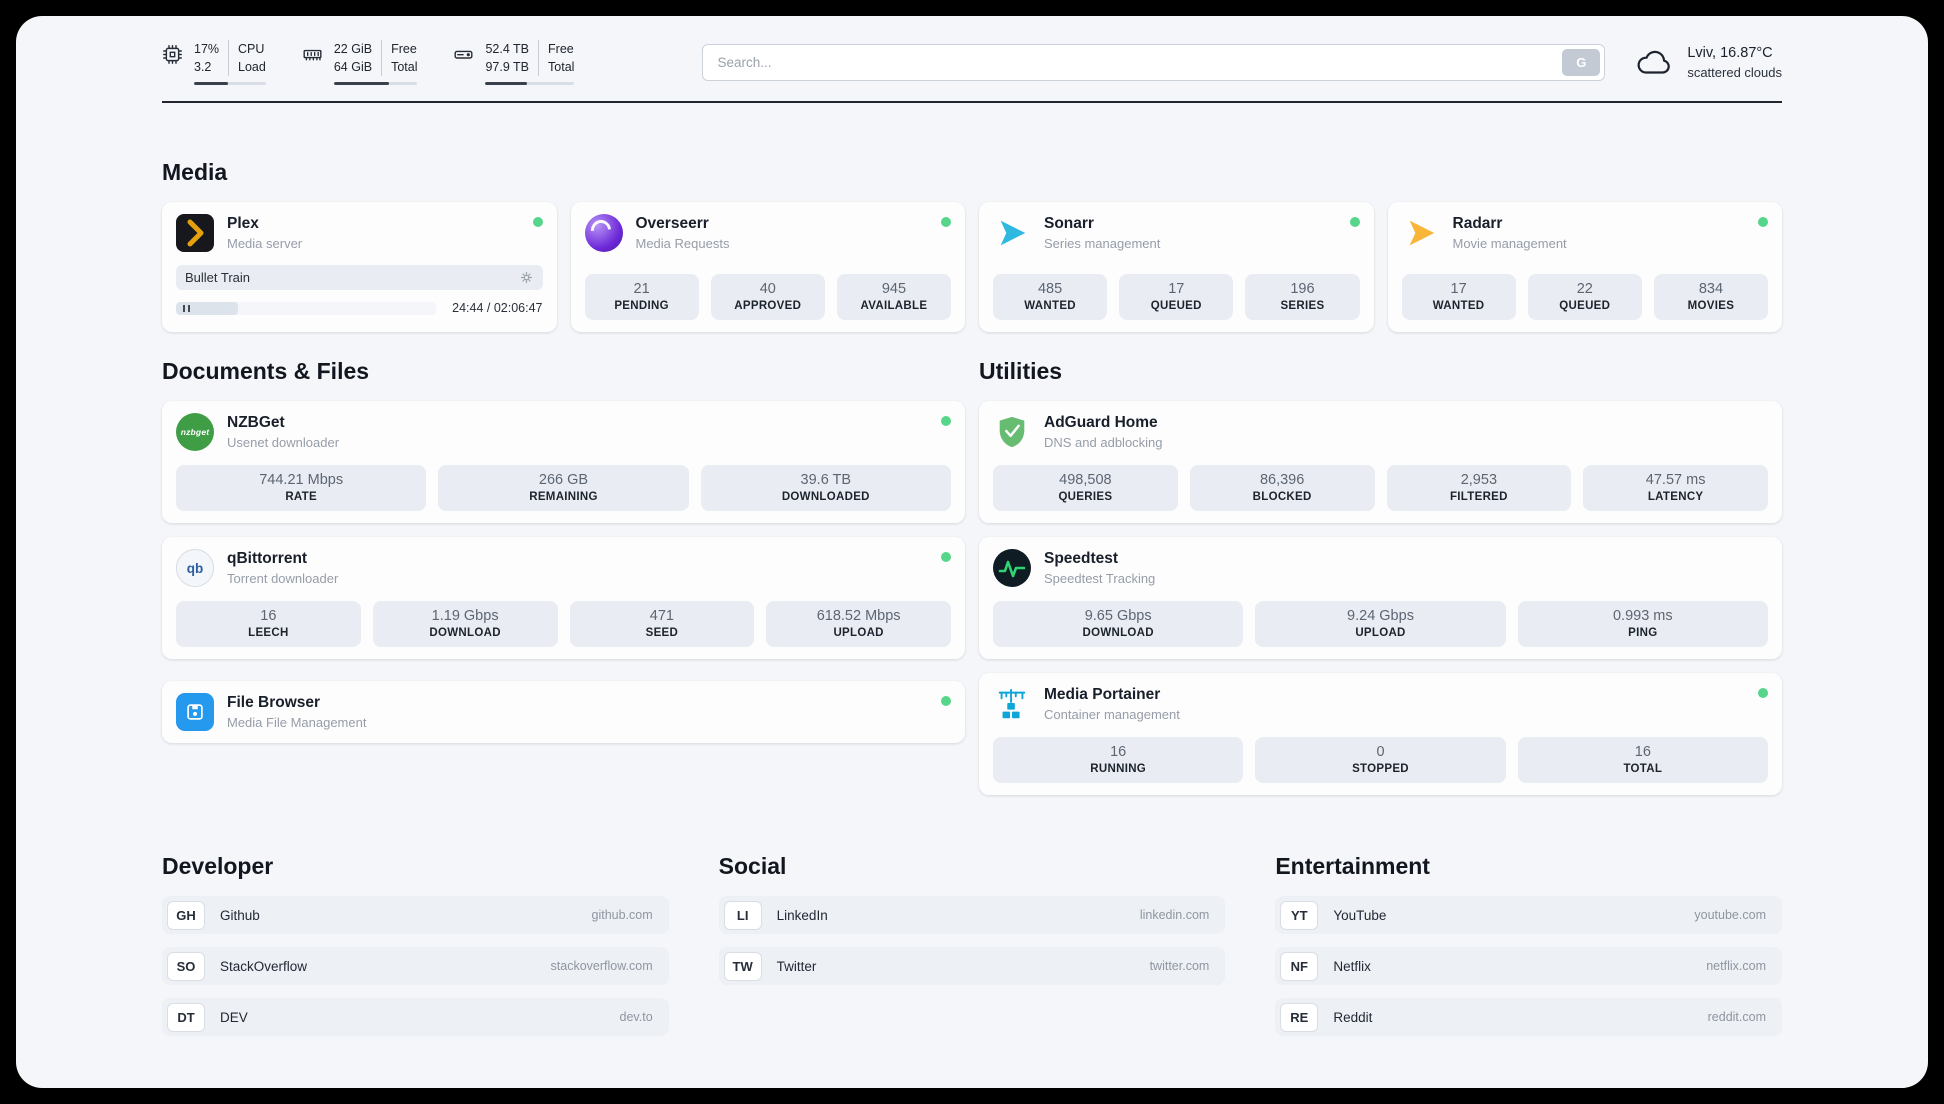 The height and width of the screenshot is (1104, 1944). I want to click on memory-free-label: Free, so click(404, 49).